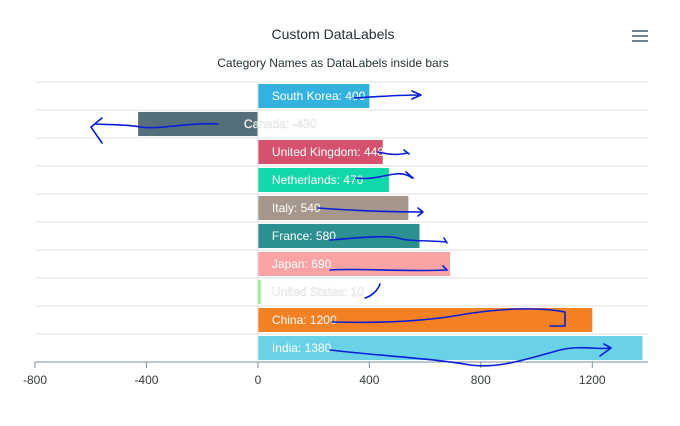  What do you see at coordinates (318, 292) in the screenshot?
I see `data-label: United States: 10` at bounding box center [318, 292].